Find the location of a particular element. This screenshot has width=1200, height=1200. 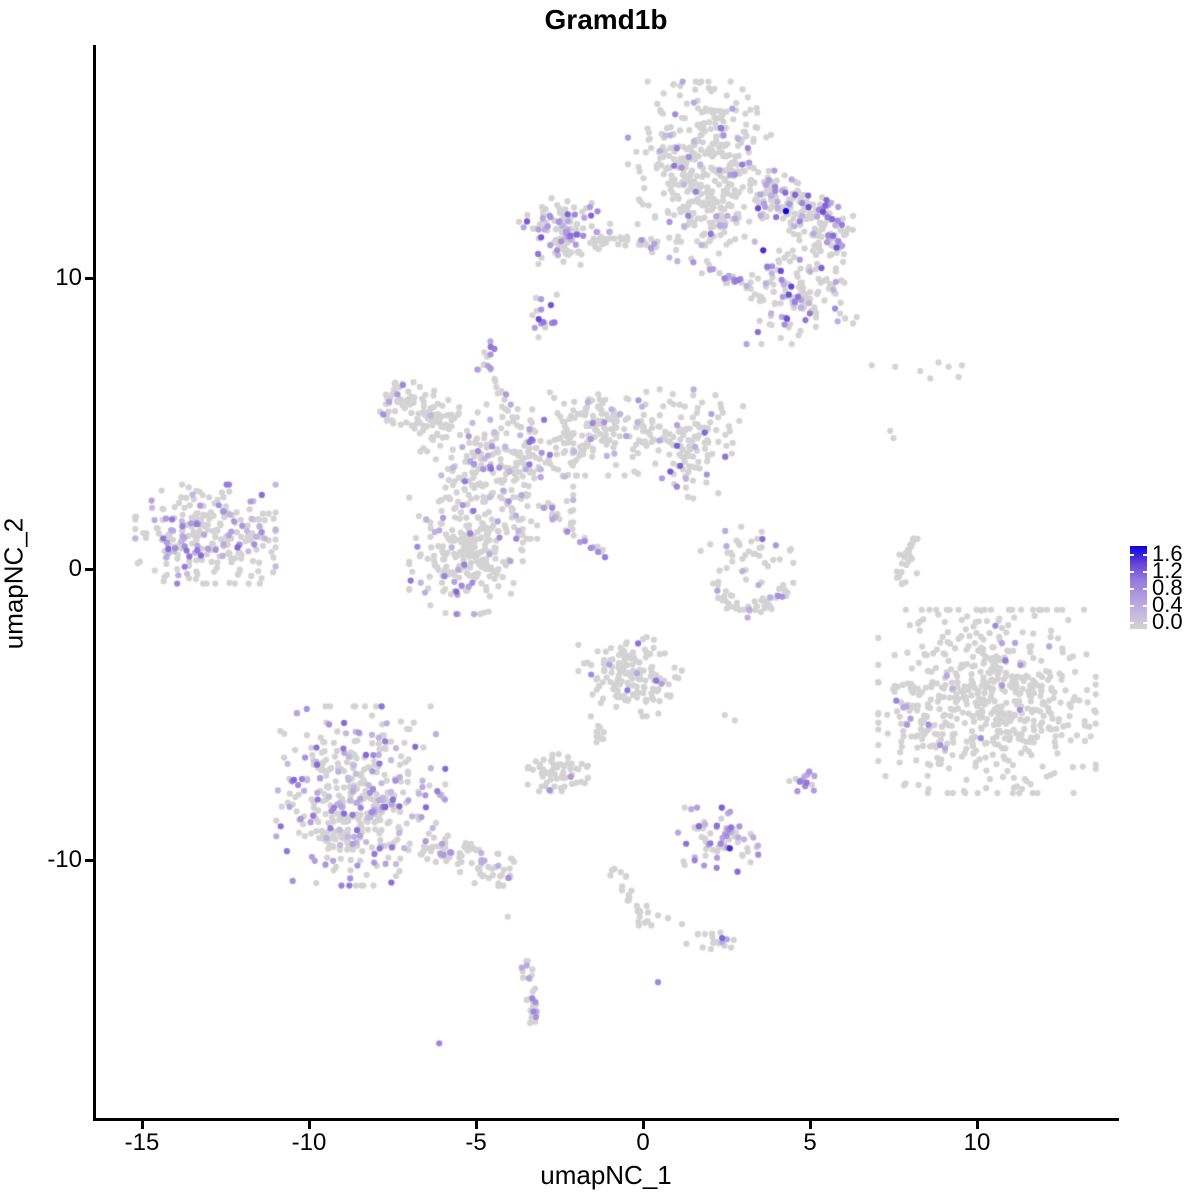

expression-colorbar is located at coordinates (1138, 587).